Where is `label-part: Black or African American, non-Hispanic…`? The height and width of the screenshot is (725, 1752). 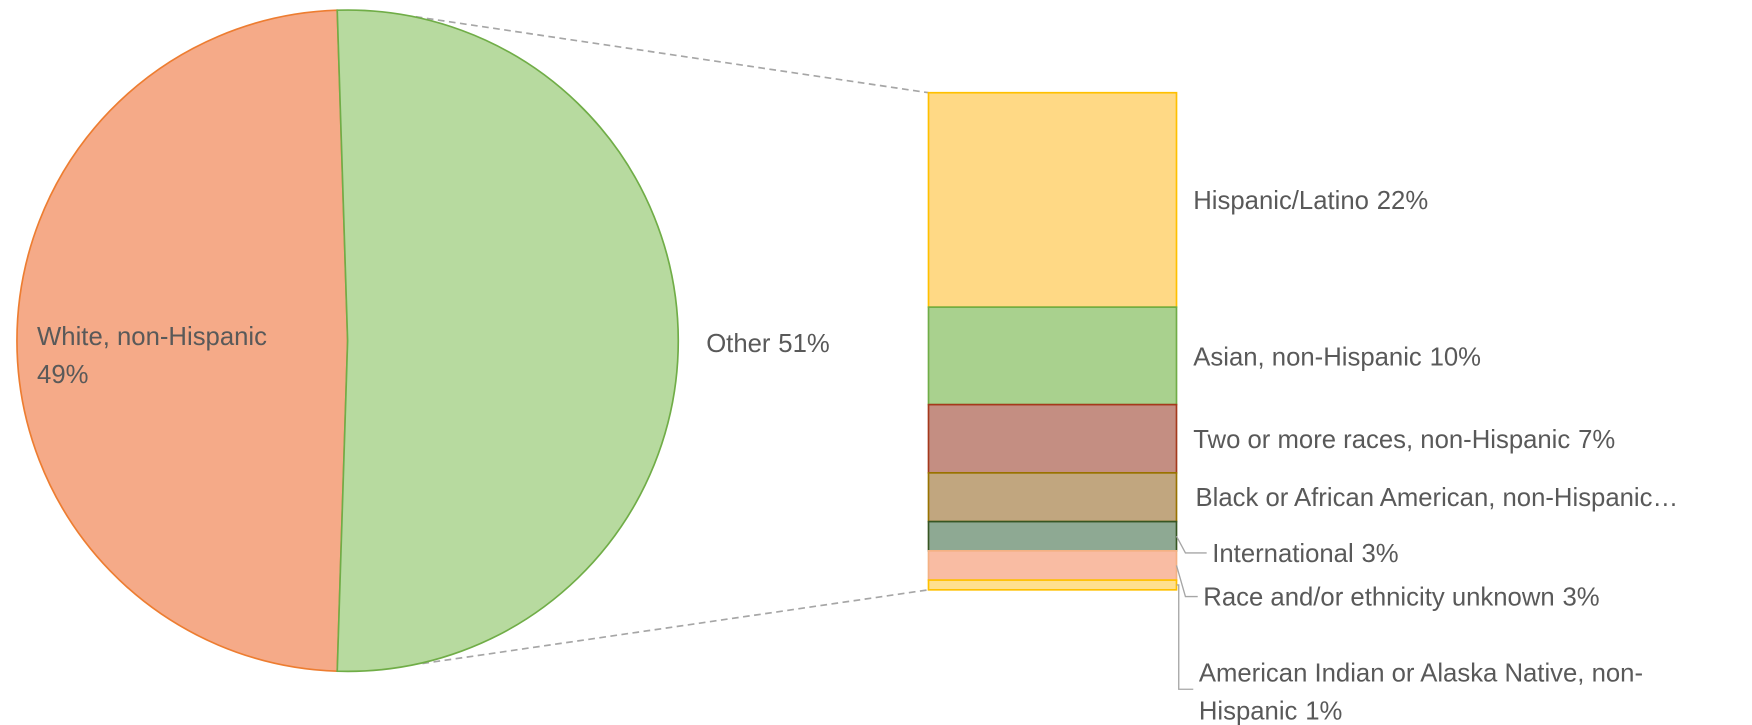 label-part: Black or African American, non-Hispanic… is located at coordinates (1437, 497).